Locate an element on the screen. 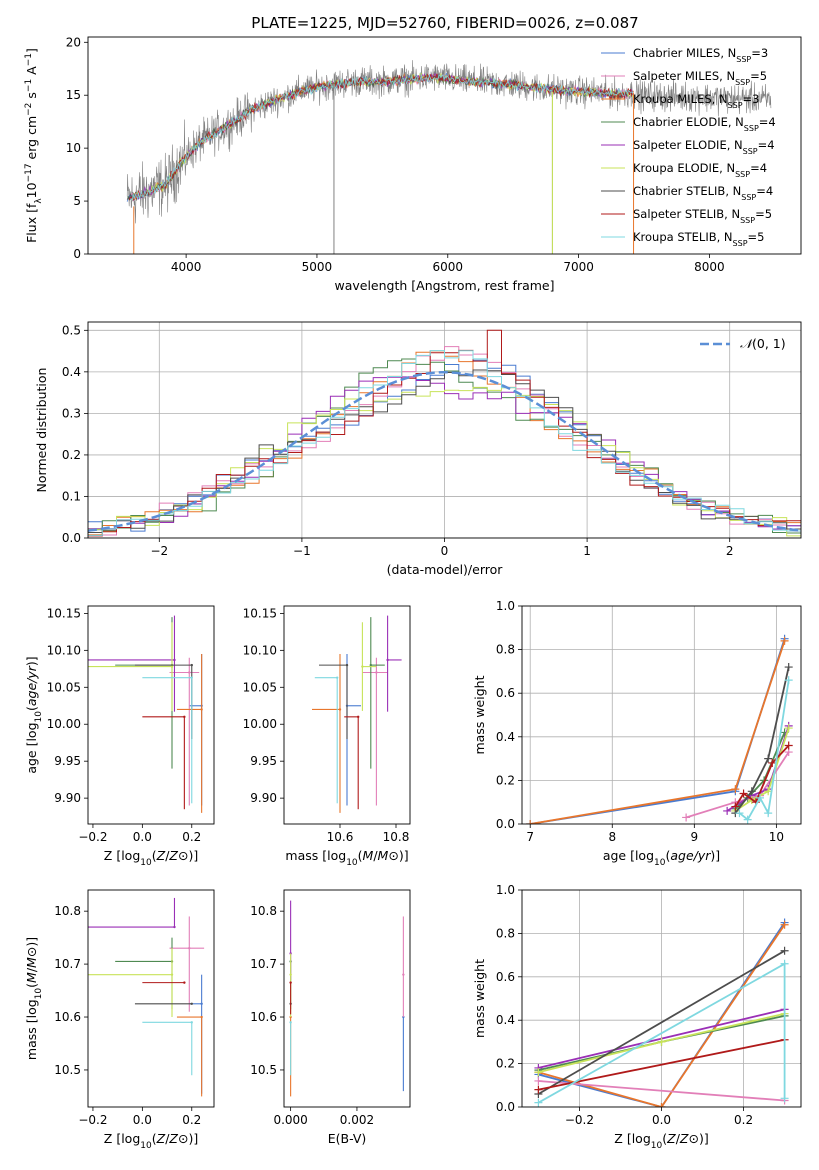  point-chabrier_elodie is located at coordinates (370, 665).